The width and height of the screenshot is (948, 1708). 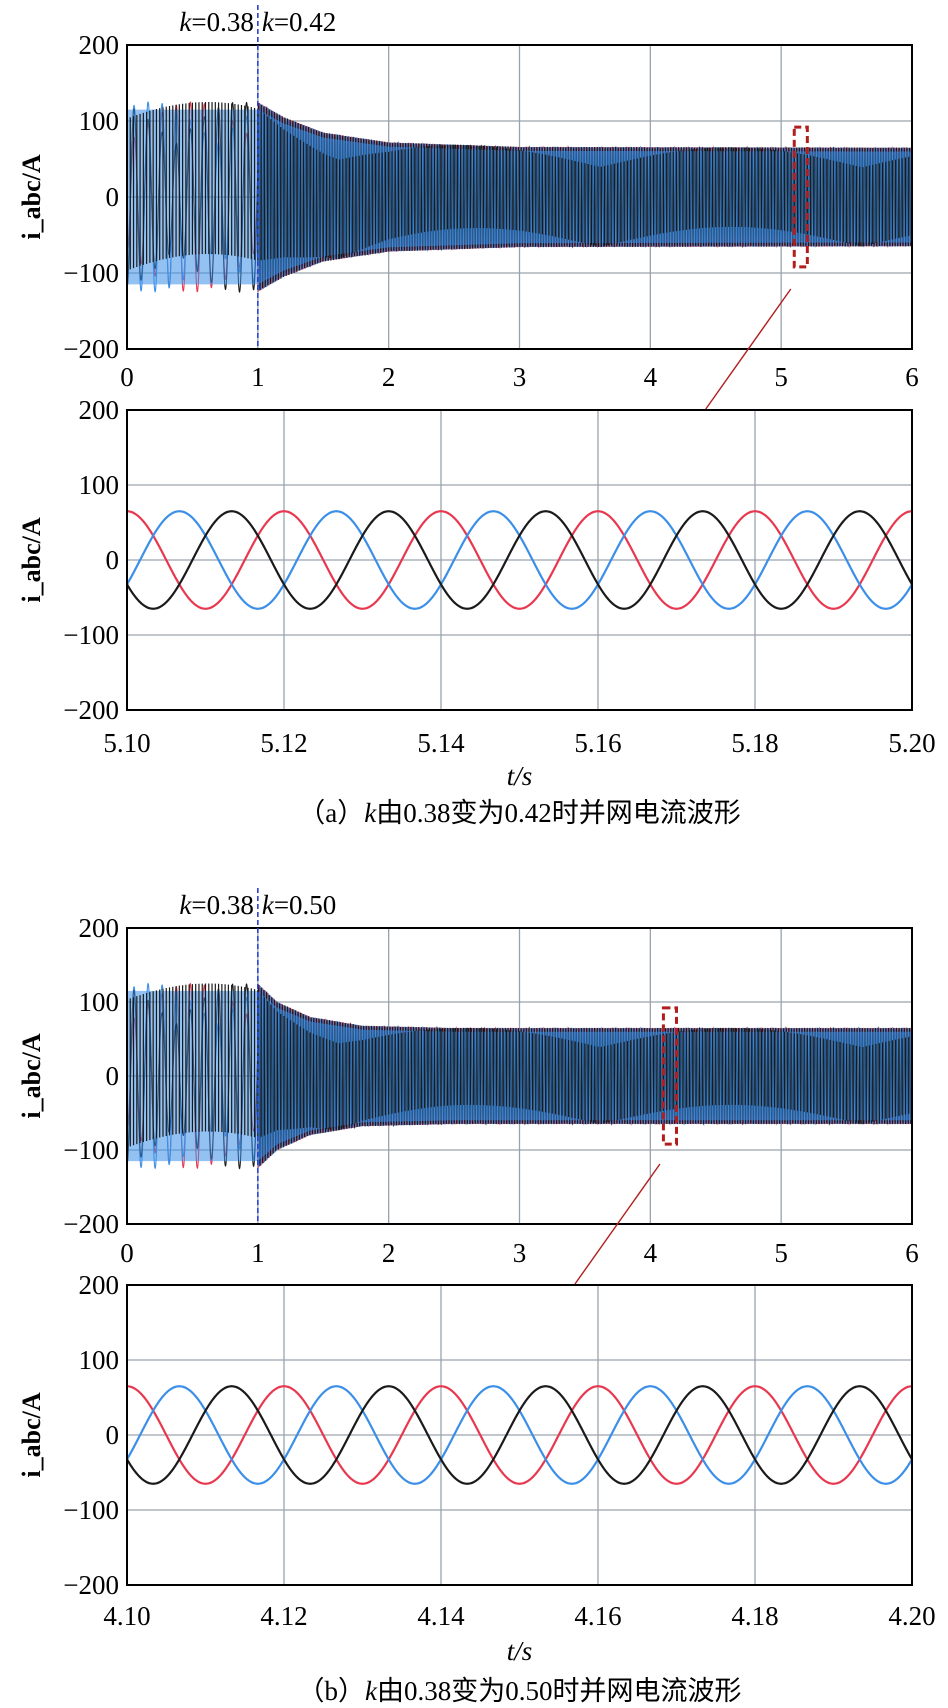 I want to click on x-tick-label: 5.20, so click(x=911, y=743).